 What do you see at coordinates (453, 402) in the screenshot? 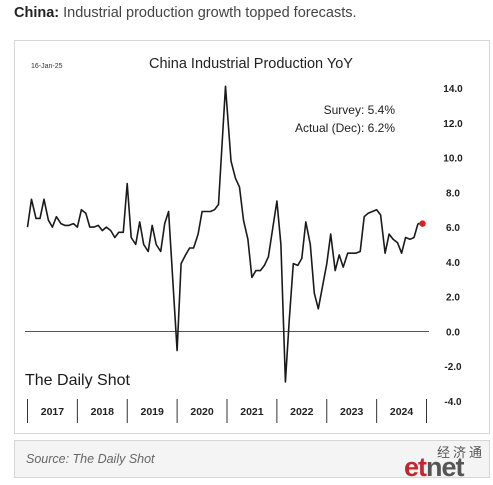
I see `y-tick-label: -4.0` at bounding box center [453, 402].